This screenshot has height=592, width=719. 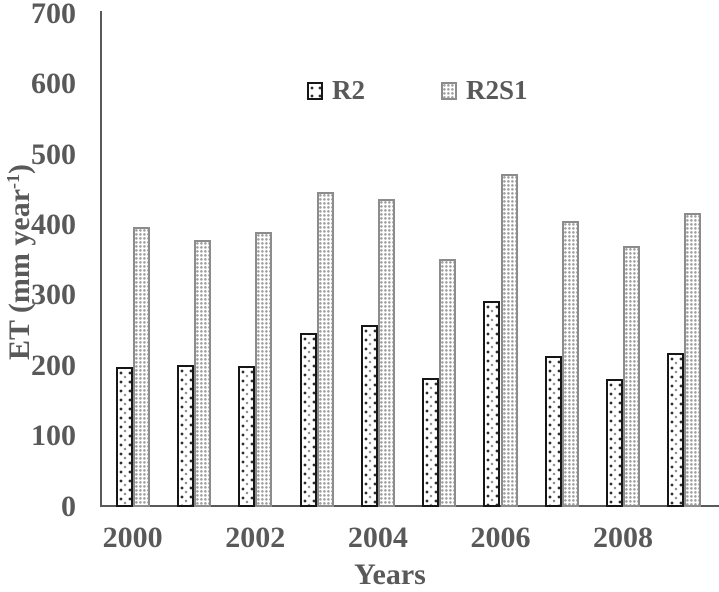 I want to click on legend-item-r2: R2, so click(x=336, y=90).